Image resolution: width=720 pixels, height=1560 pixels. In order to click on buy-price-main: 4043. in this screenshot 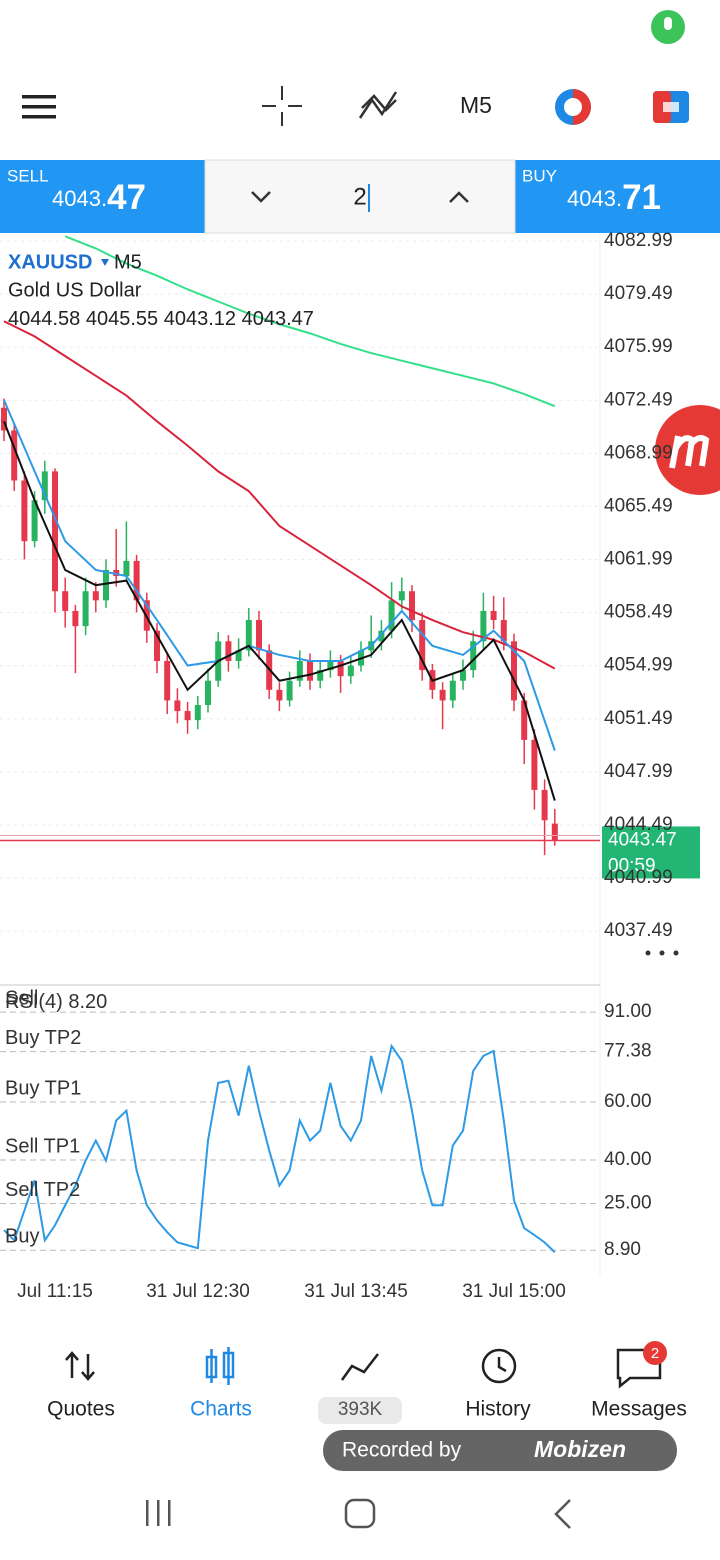, I will do `click(594, 198)`.